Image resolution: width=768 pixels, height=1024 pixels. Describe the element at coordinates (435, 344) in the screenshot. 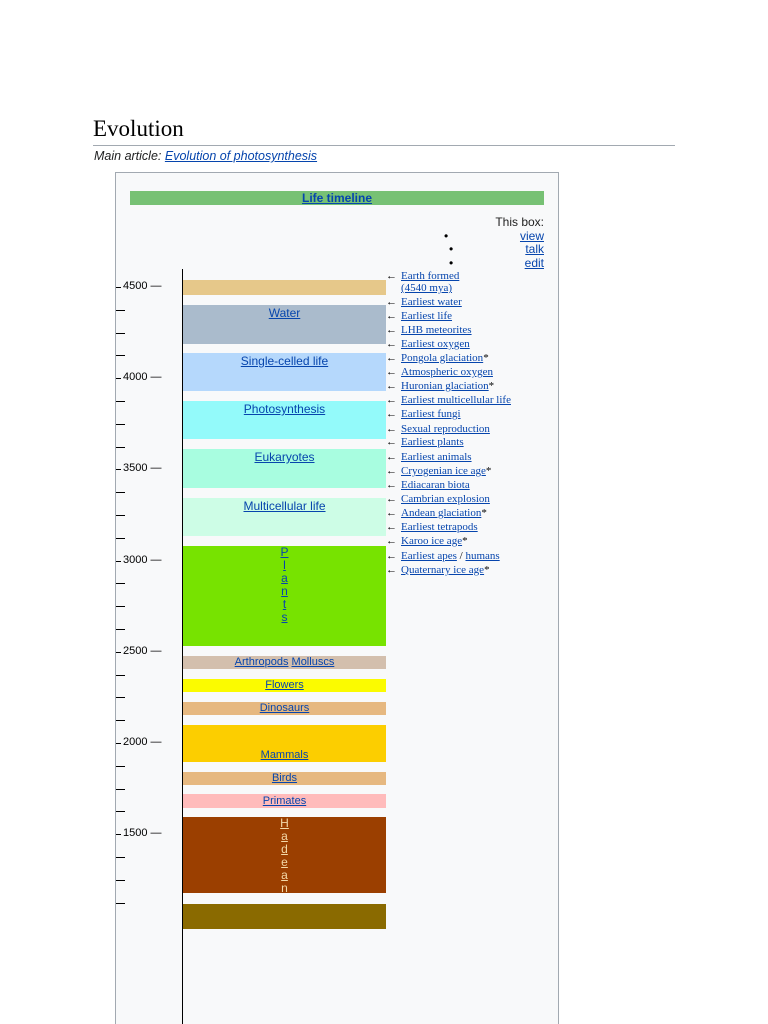

I see `event-link: Earliest oxygen` at that location.